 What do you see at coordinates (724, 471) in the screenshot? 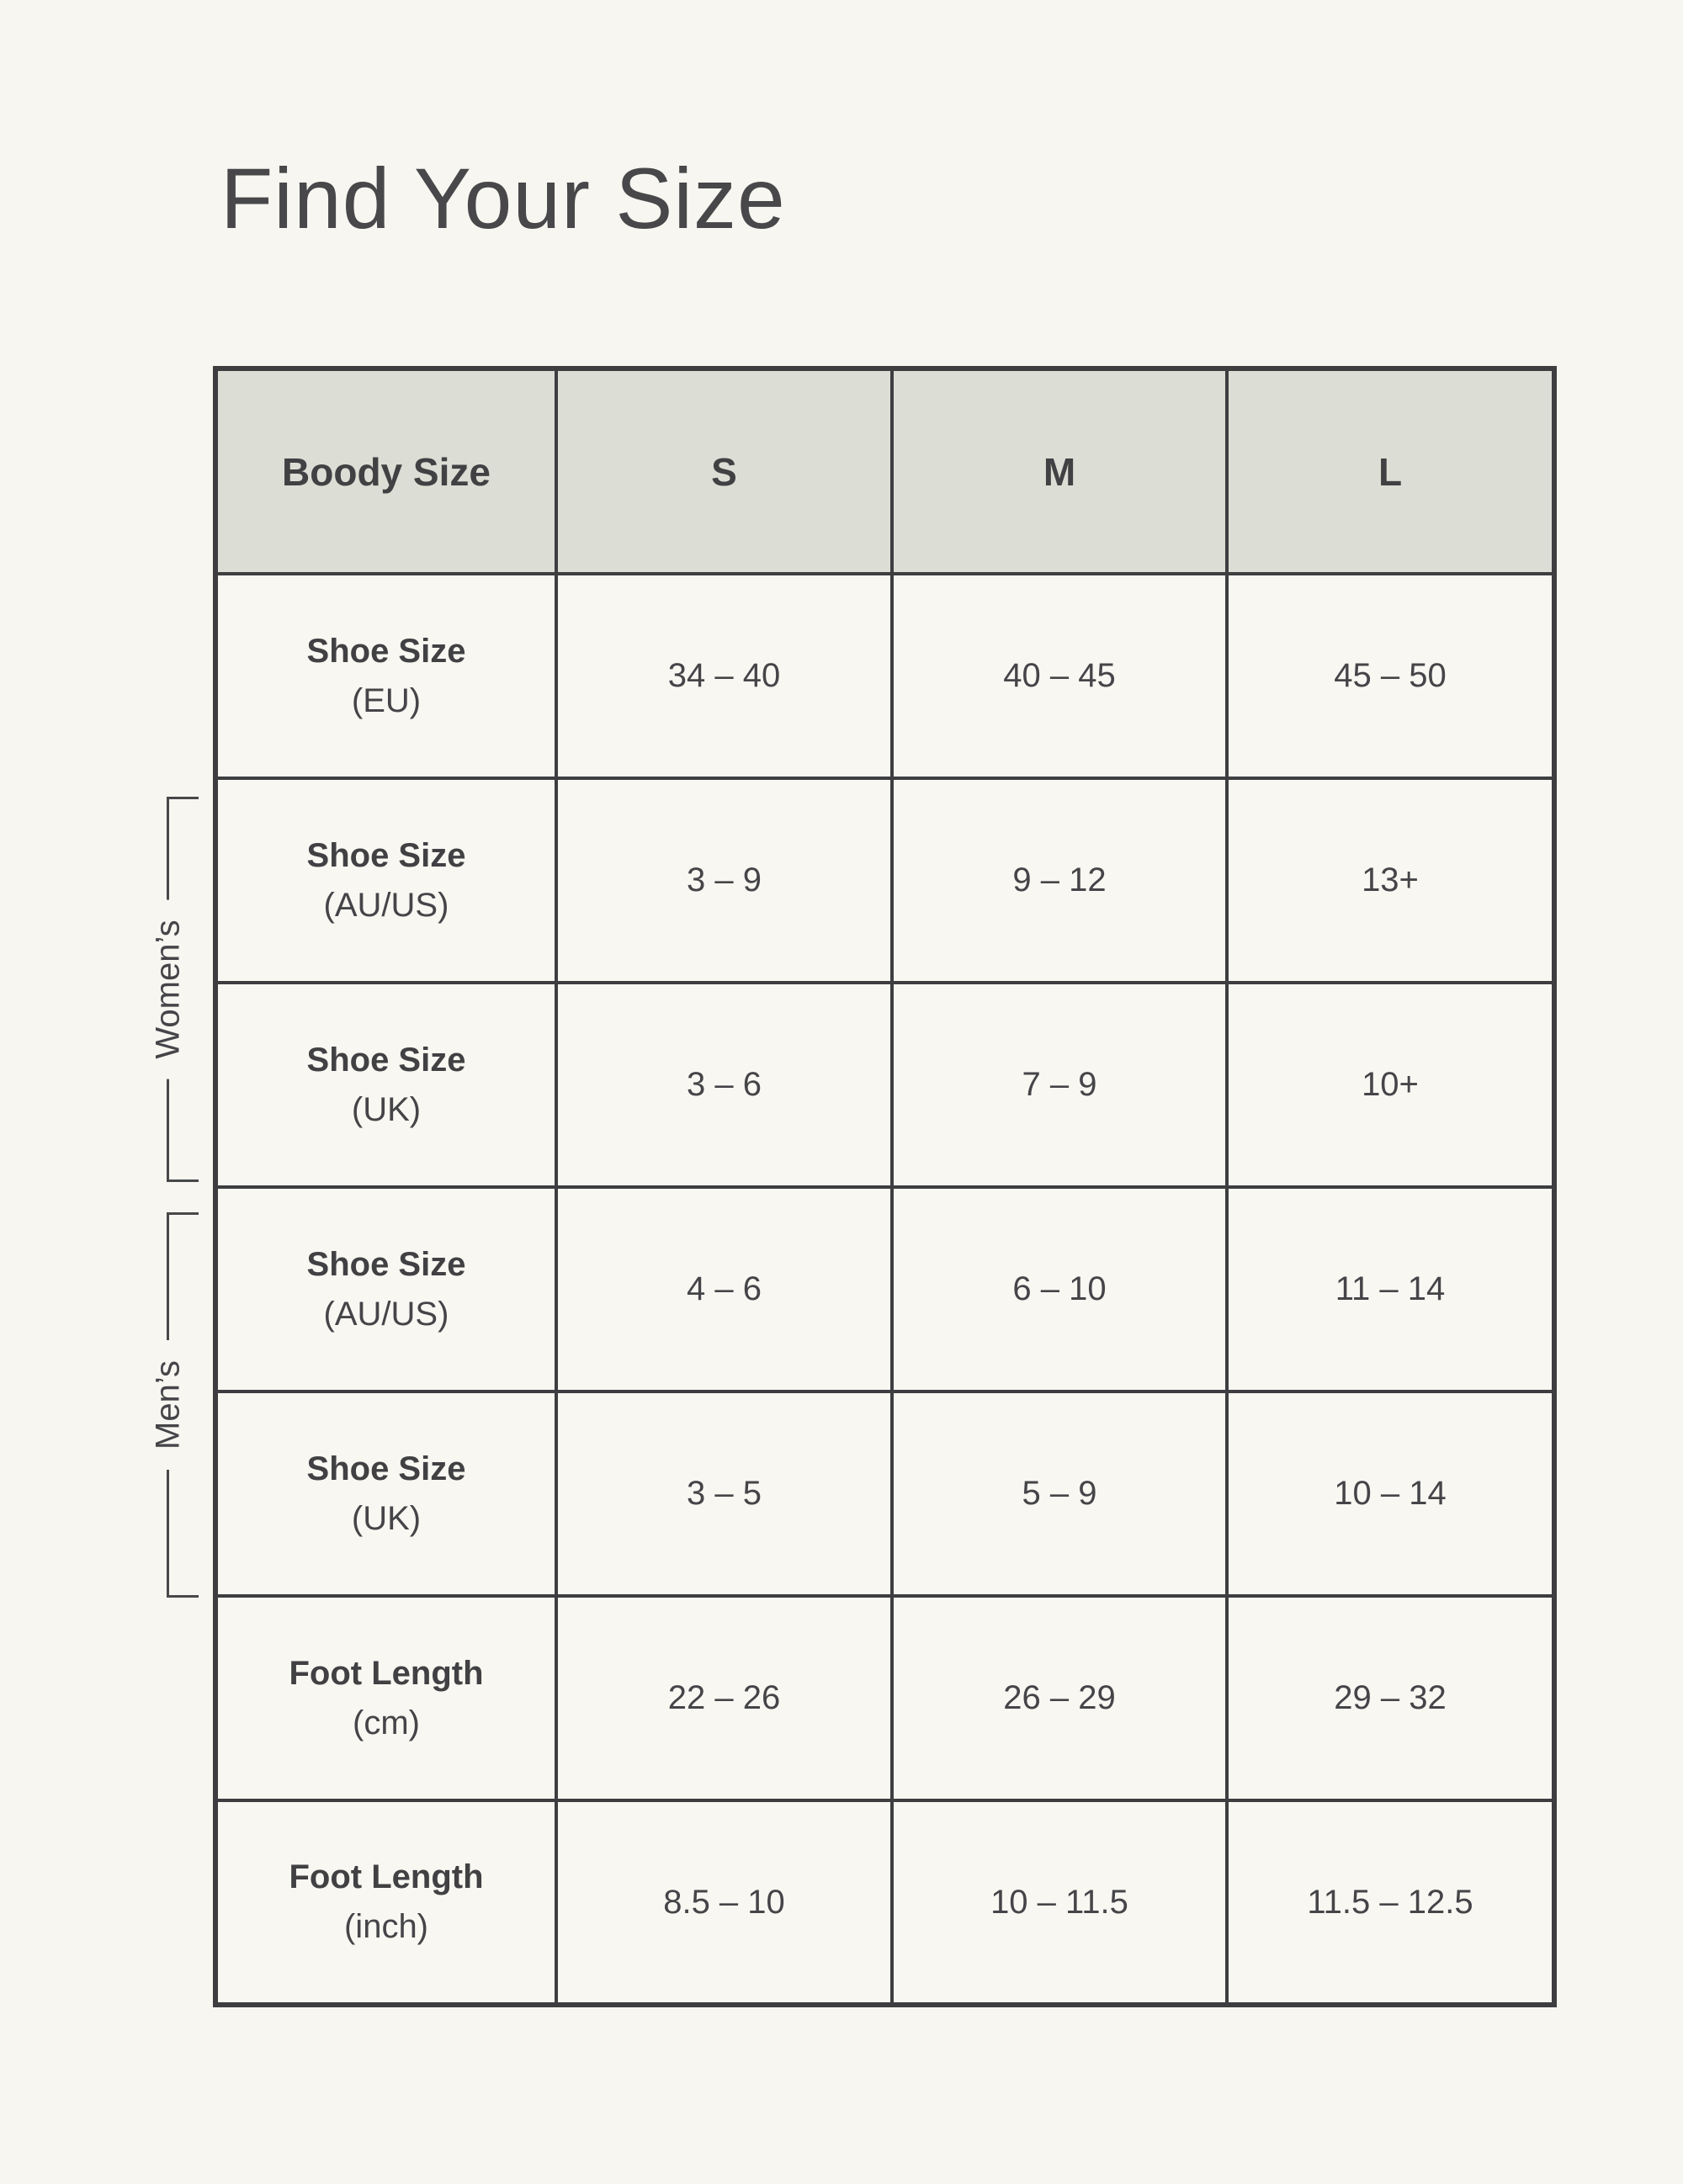
I see `header-size-s: S` at bounding box center [724, 471].